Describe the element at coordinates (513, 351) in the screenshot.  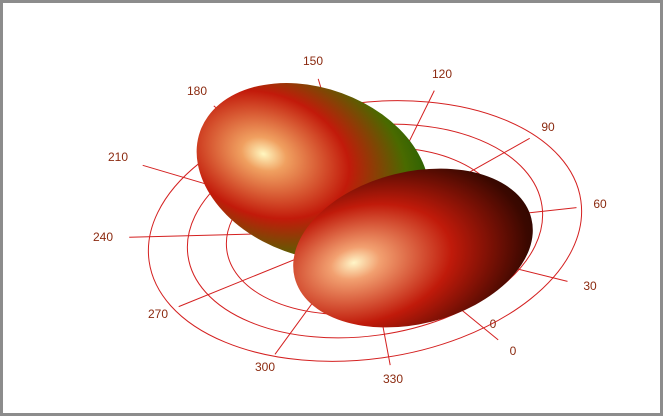
I see `angle-tick-label: 0` at that location.